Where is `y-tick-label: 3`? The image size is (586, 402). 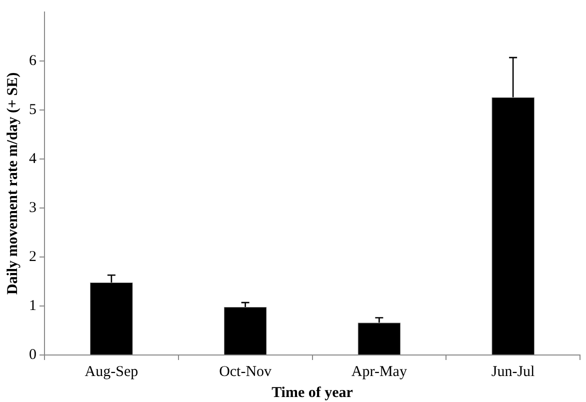 y-tick-label: 3 is located at coordinates (32, 208).